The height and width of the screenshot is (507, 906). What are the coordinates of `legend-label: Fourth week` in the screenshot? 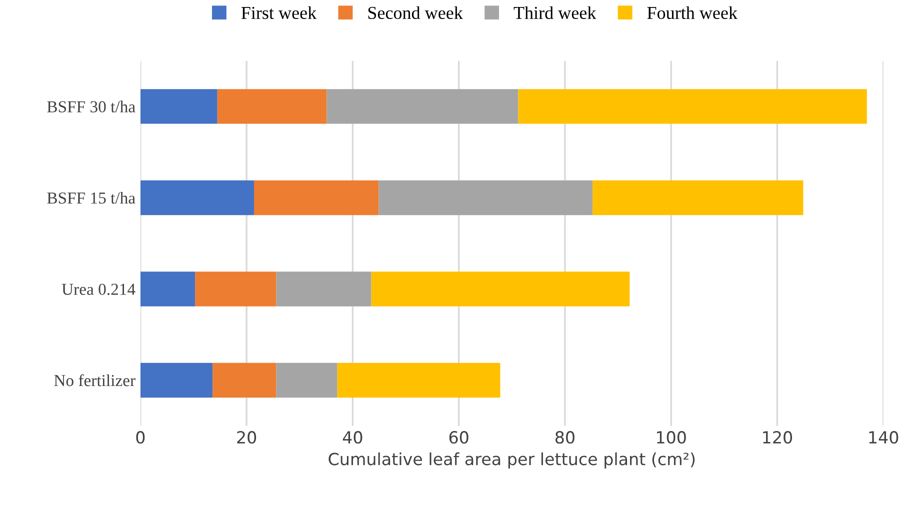 It's located at (692, 13).